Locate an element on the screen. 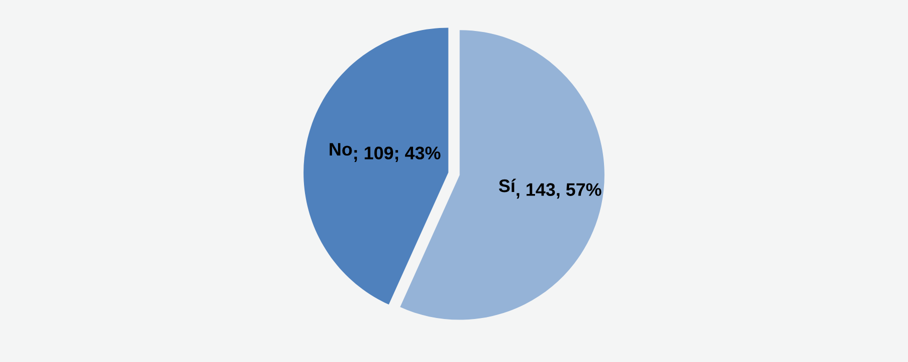  slice-label: No is located at coordinates (341, 149).